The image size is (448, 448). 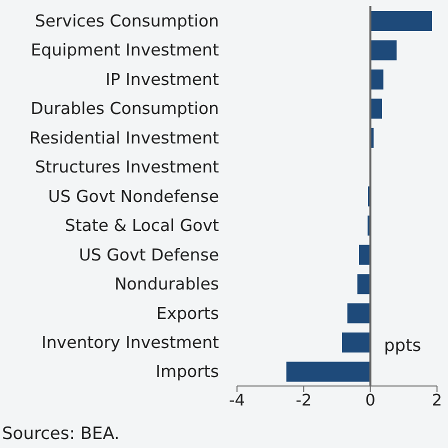 What do you see at coordinates (127, 167) in the screenshot?
I see `y-tick-label: Structures Investment` at bounding box center [127, 167].